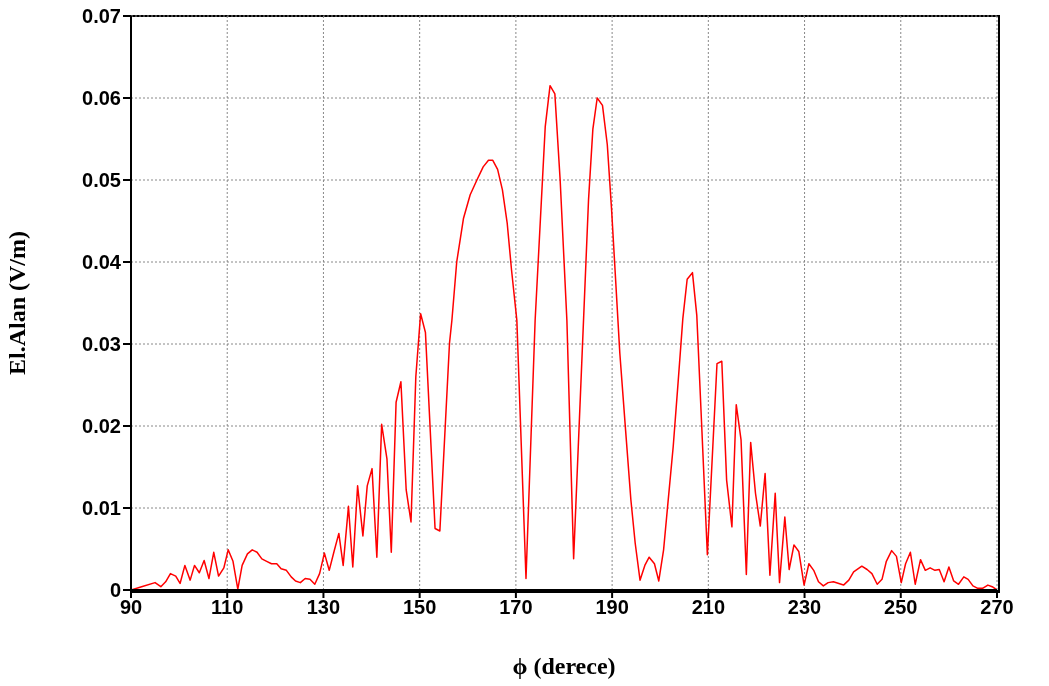 The height and width of the screenshot is (686, 1049). I want to click on x-tick-label: 150, so click(419, 607).